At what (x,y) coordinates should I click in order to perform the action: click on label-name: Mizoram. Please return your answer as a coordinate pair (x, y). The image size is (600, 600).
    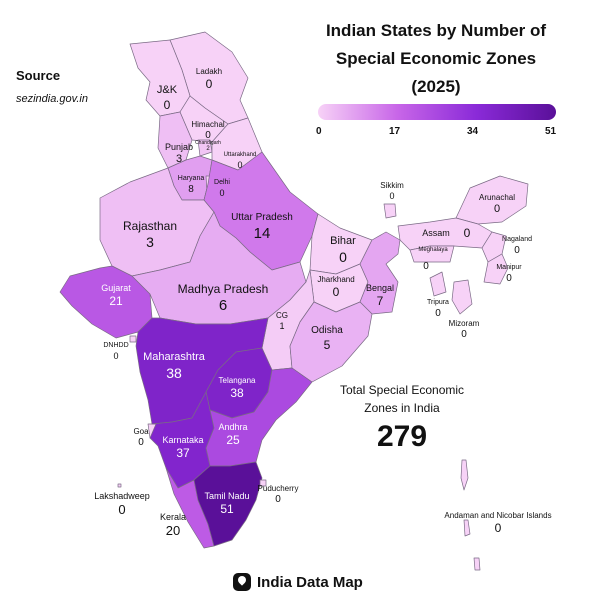
    Looking at the image, I should click on (464, 323).